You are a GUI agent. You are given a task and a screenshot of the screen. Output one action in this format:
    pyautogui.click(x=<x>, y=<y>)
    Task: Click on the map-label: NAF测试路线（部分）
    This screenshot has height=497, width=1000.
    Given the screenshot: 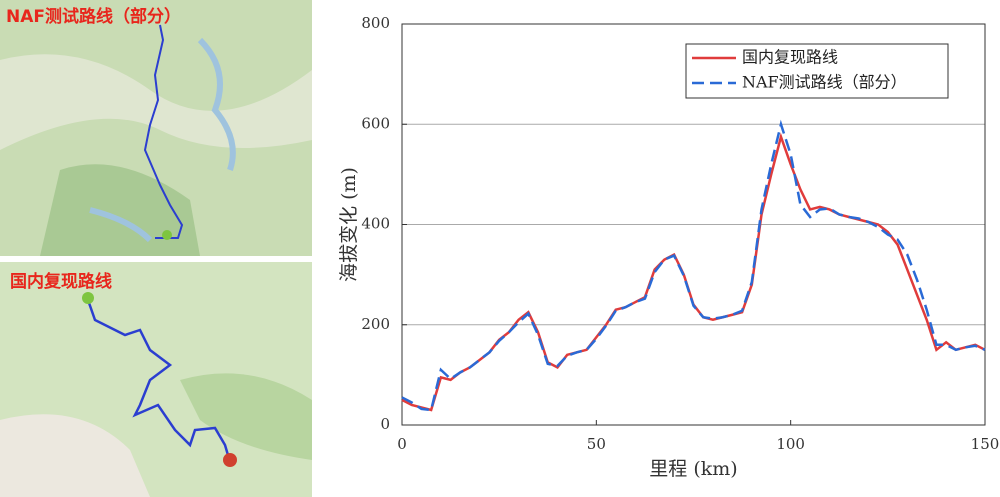 What is the action you would take?
    pyautogui.click(x=93, y=16)
    